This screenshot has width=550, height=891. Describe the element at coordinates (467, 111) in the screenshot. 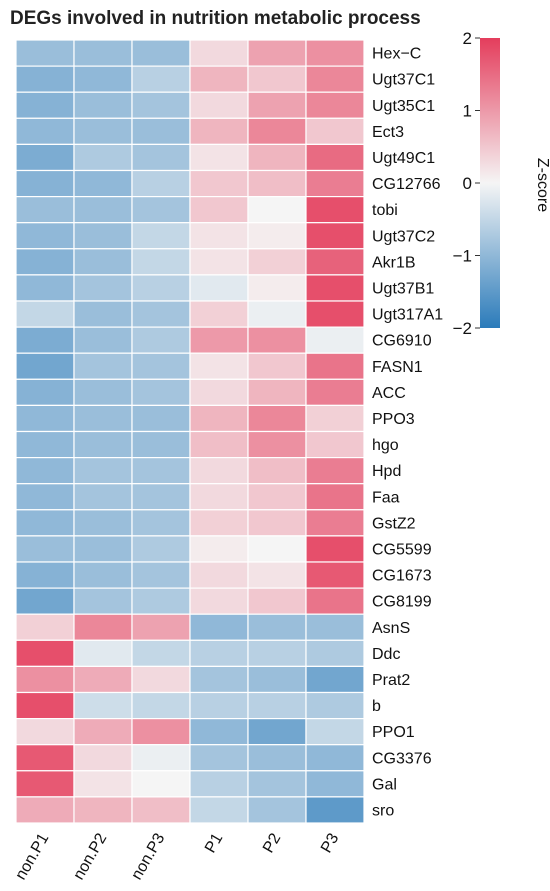

I see `colorbar-tick-label: 1` at that location.